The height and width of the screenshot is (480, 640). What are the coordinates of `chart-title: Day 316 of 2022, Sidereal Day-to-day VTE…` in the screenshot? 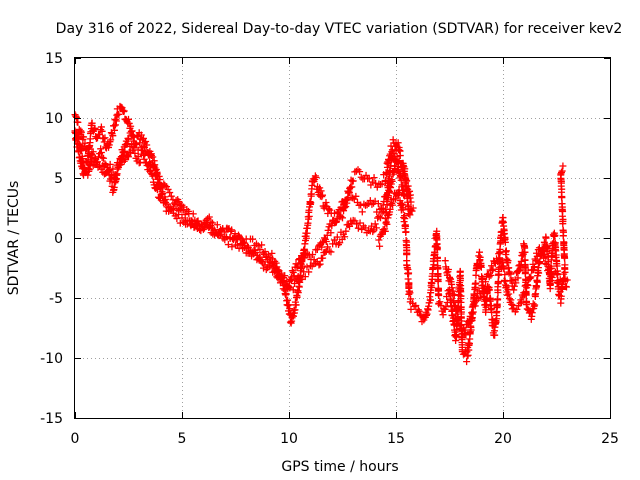 It's located at (339, 29).